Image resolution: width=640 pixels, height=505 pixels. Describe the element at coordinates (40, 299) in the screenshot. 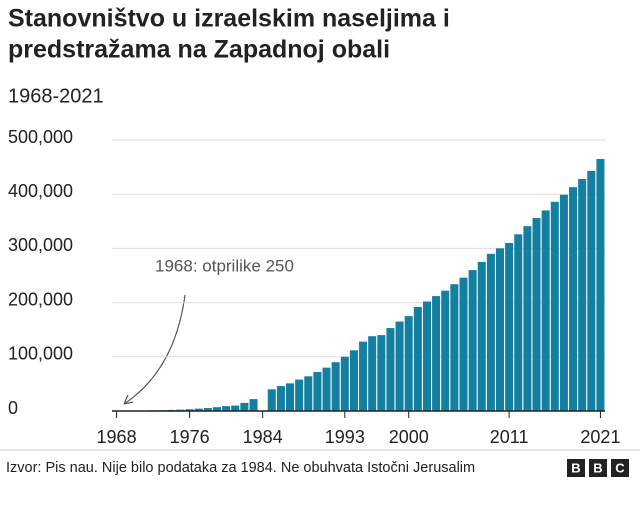

I see `y-tick-label: 200,000` at that location.